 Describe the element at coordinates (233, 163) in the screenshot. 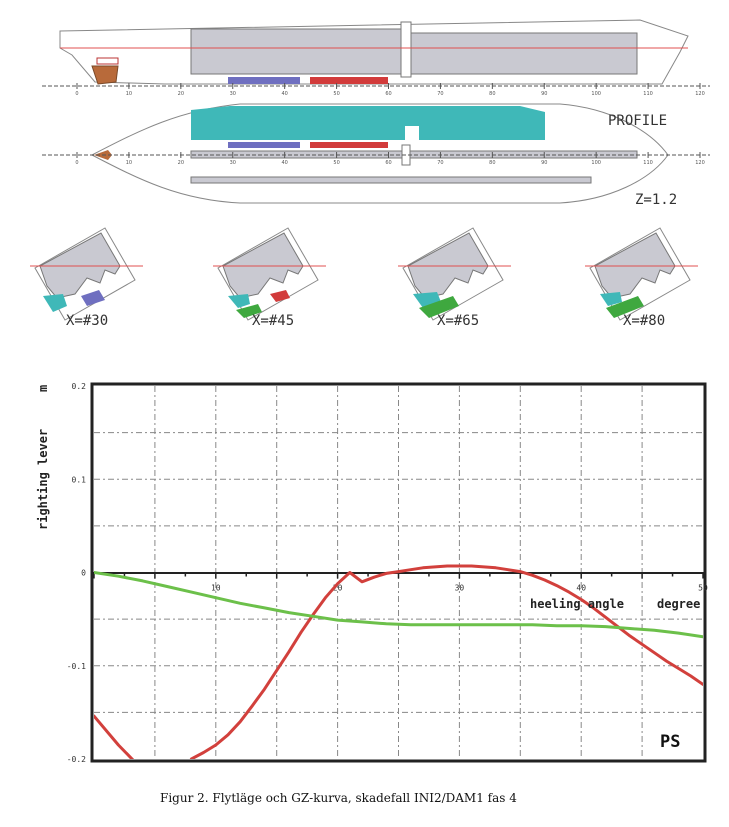

I see `scale-plan-tick-label: 30` at that location.